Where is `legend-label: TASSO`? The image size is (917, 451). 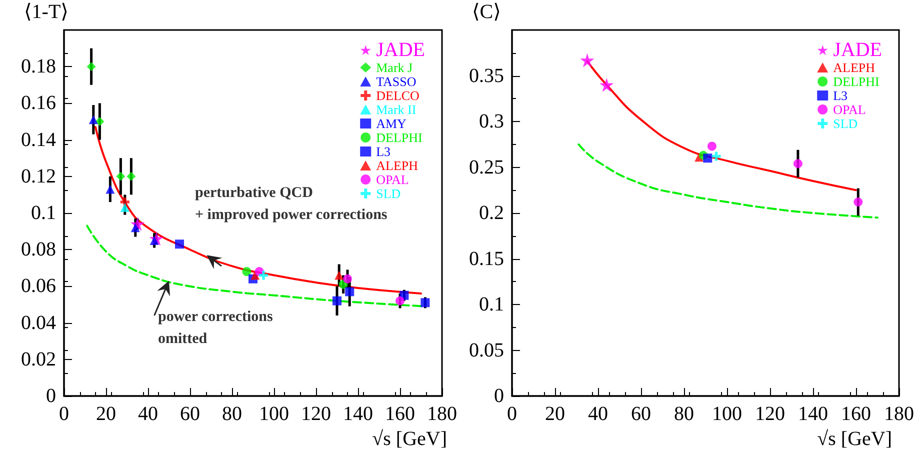 legend-label: TASSO is located at coordinates (396, 81).